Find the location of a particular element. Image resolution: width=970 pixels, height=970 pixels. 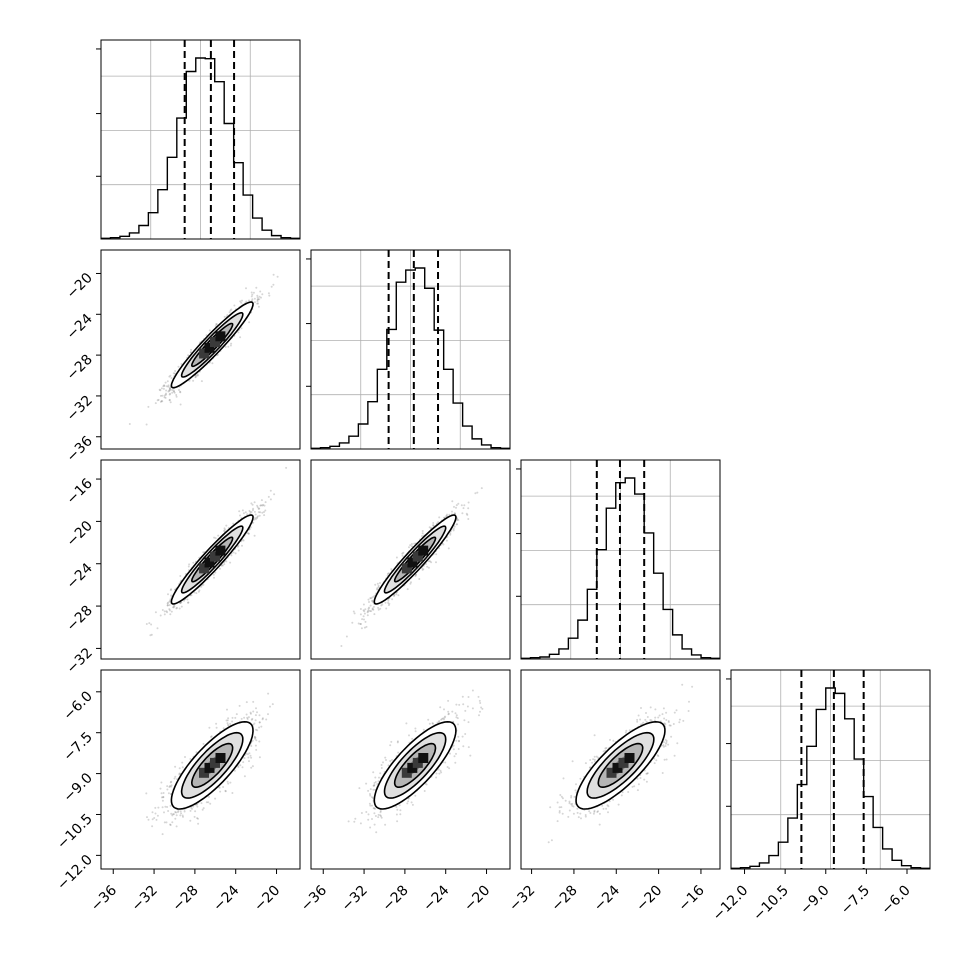

p43-xtick-label: −24 is located at coordinates (607, 898).